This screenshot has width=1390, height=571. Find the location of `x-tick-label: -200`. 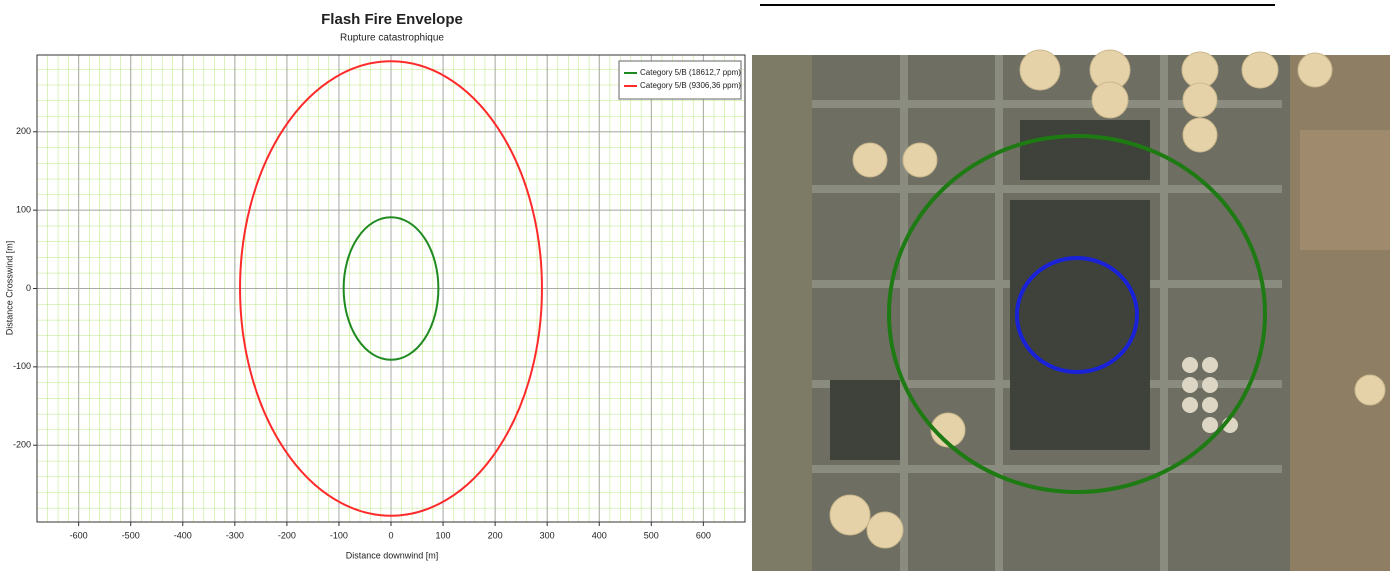

x-tick-label: -200 is located at coordinates (287, 535).